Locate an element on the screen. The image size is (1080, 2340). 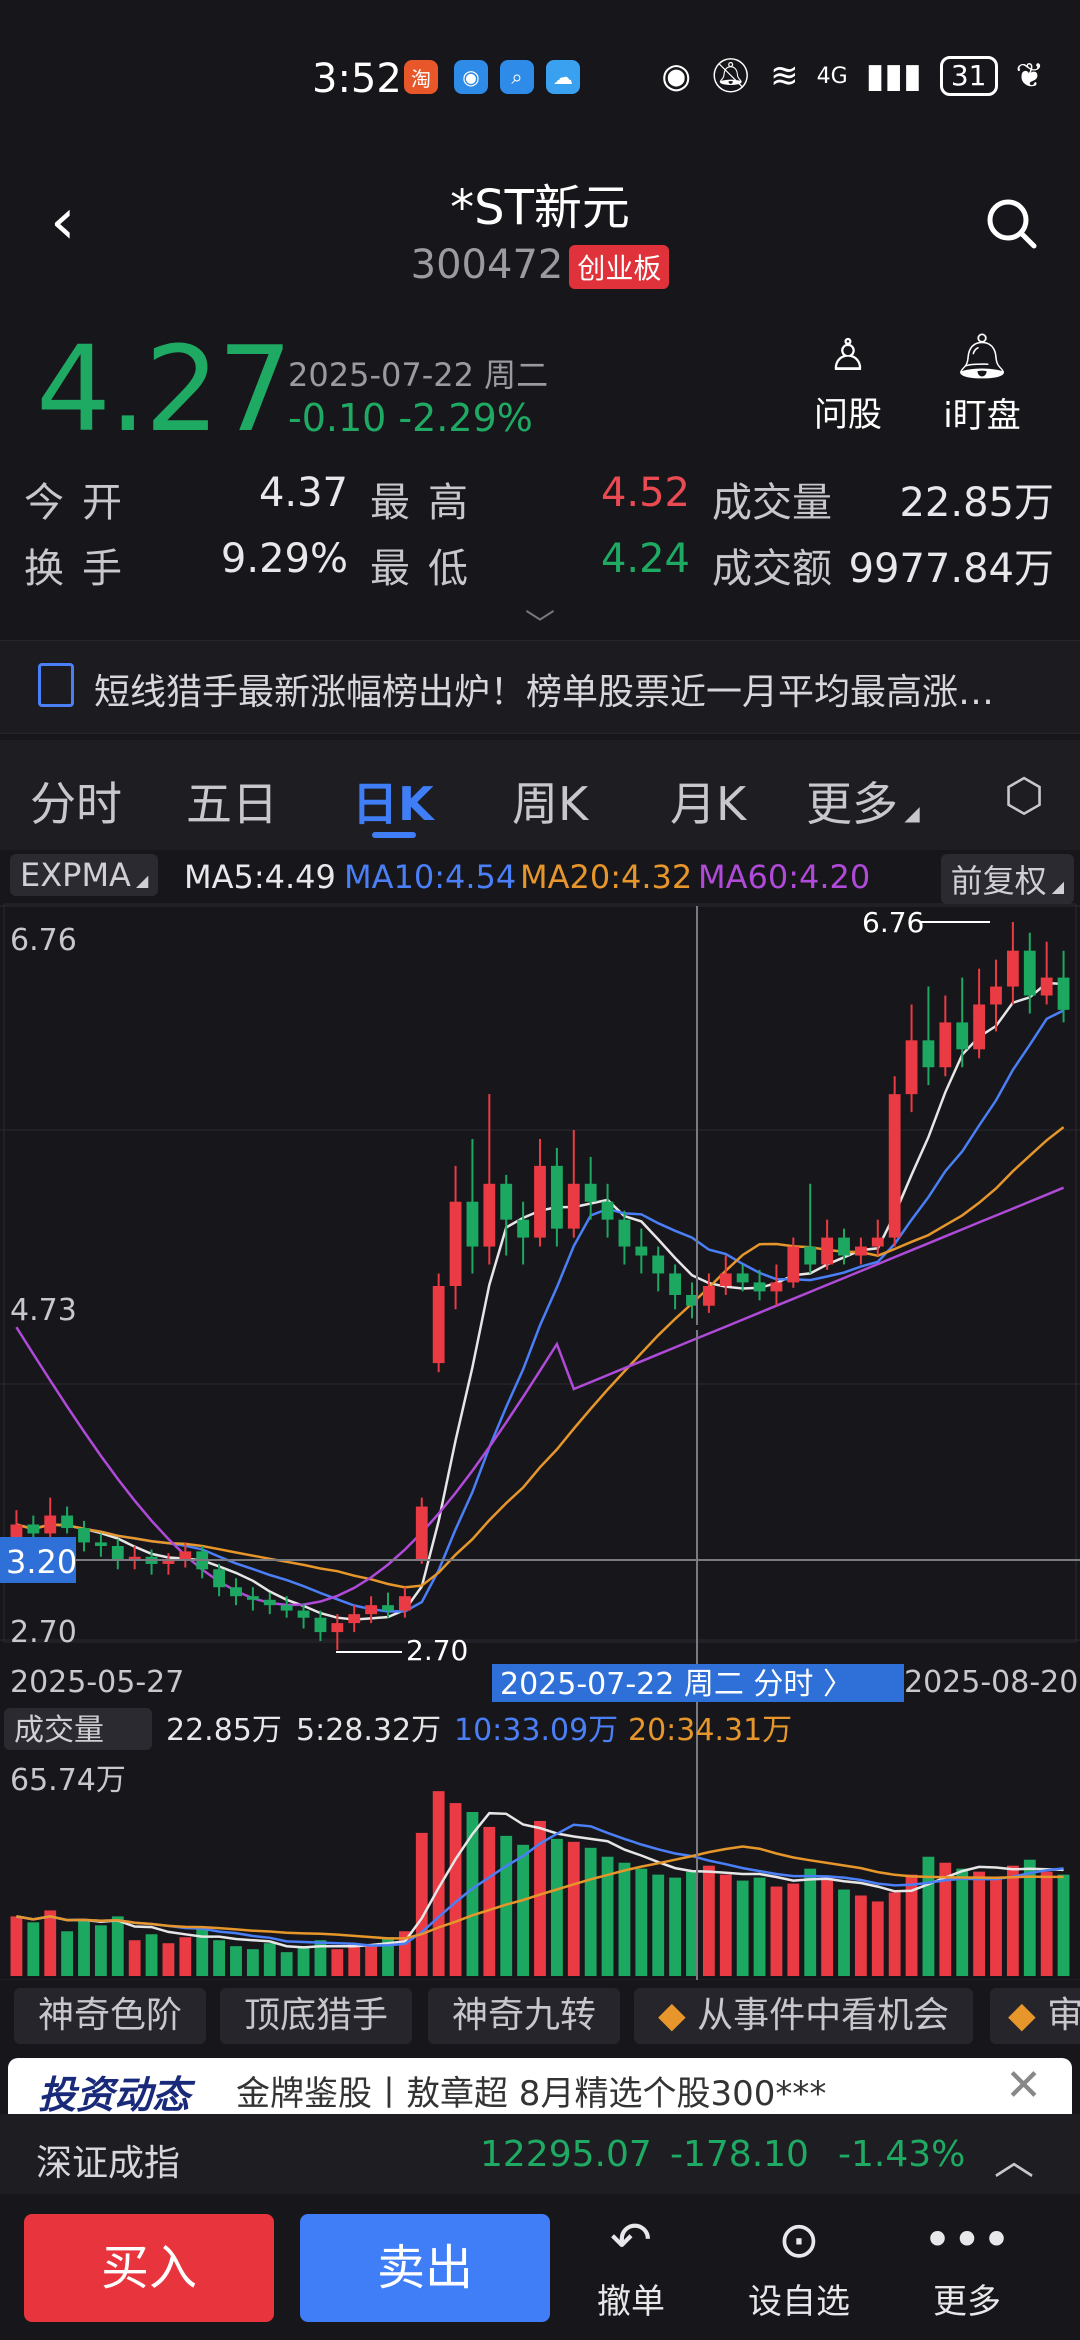
stat-value-high: 4.52 is located at coordinates (645, 493).